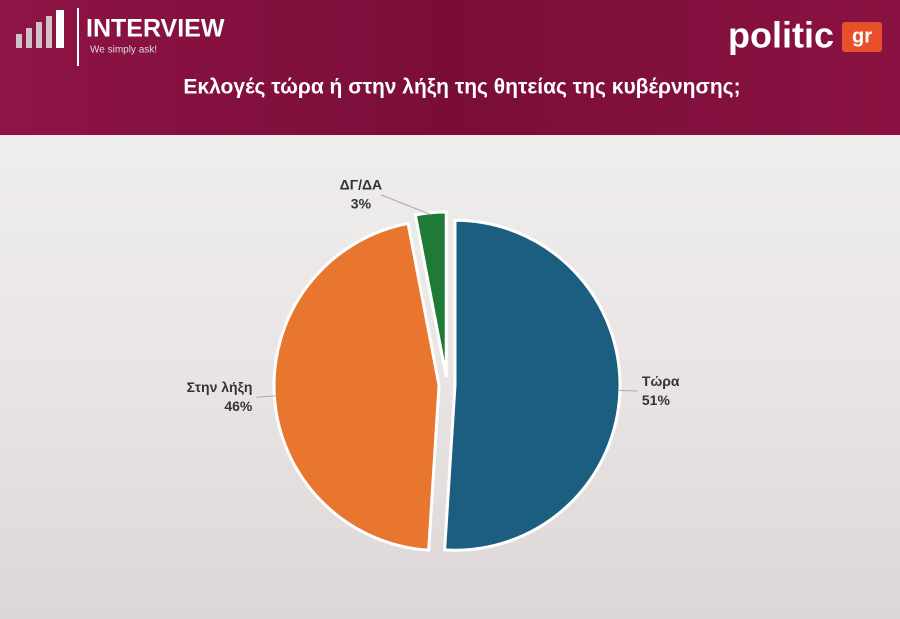 This screenshot has height=619, width=900. I want to click on value-label: 46%, so click(238, 406).